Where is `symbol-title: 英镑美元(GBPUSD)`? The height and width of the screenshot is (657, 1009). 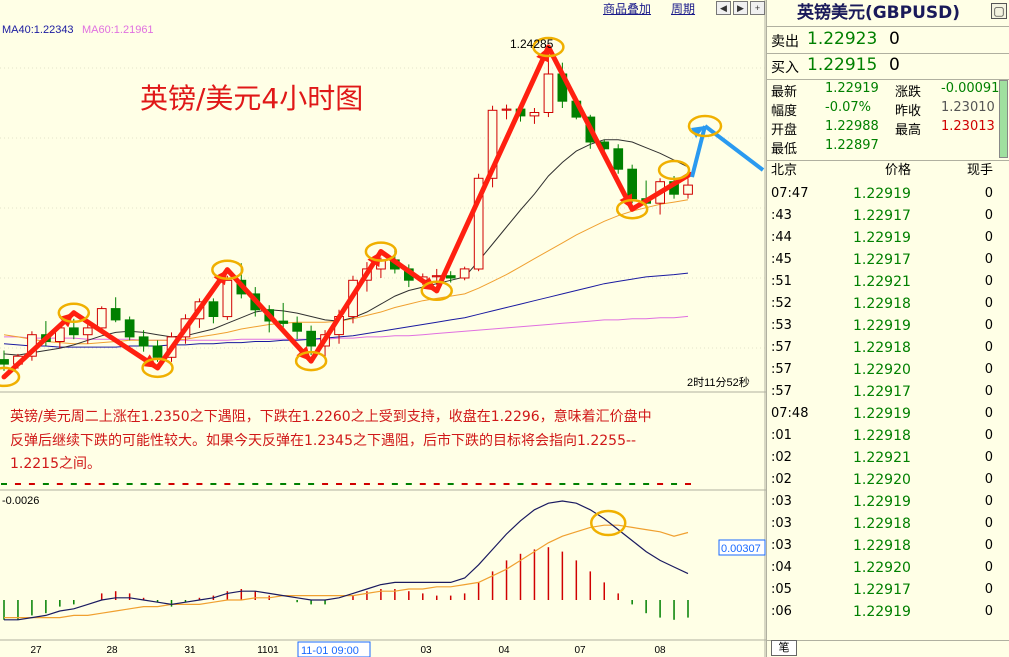 symbol-title: 英镑美元(GBPUSD) is located at coordinates (878, 13).